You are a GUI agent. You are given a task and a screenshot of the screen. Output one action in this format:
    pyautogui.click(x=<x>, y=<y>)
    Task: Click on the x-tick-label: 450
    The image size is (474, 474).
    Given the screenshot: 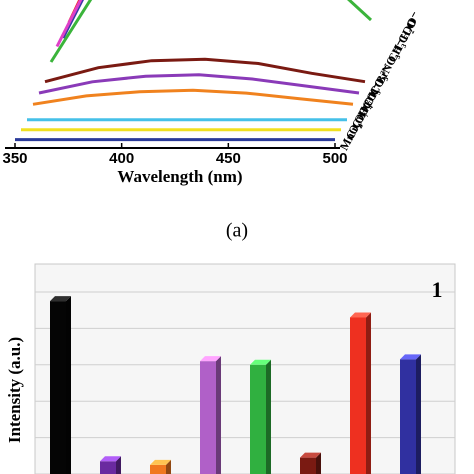 What is the action you would take?
    pyautogui.click(x=228, y=158)
    